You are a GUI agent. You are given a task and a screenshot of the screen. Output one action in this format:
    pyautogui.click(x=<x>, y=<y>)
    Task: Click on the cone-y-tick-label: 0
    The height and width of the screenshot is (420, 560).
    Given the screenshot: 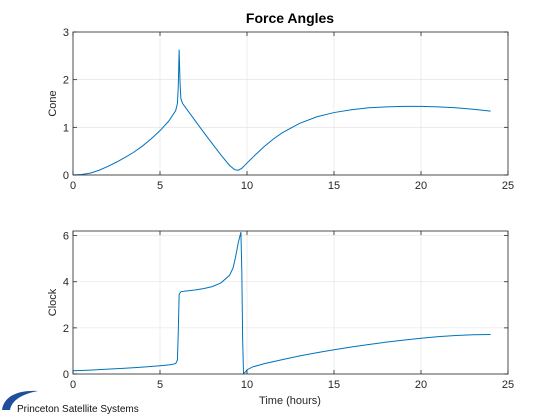 What is the action you would take?
    pyautogui.click(x=66, y=176)
    